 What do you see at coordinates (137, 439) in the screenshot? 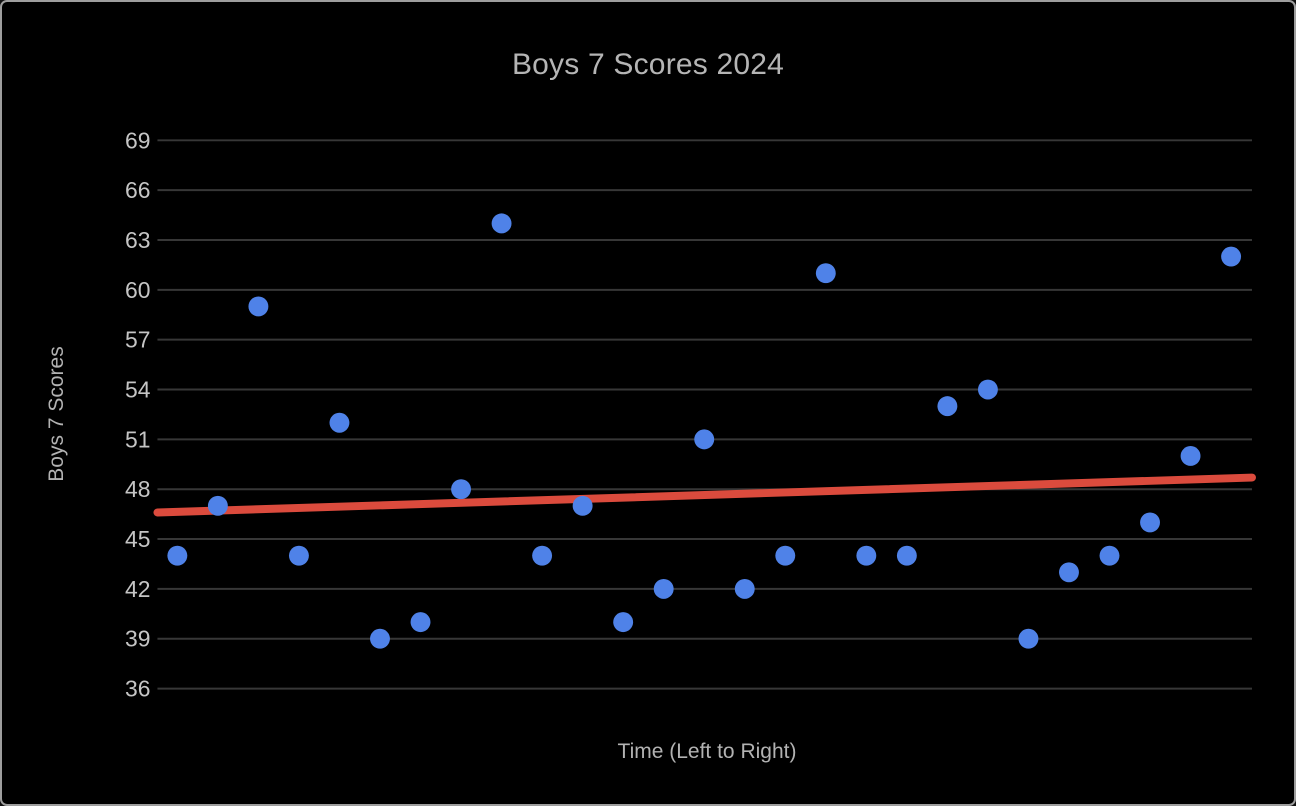
I see `y-tick-label: 51` at bounding box center [137, 439].